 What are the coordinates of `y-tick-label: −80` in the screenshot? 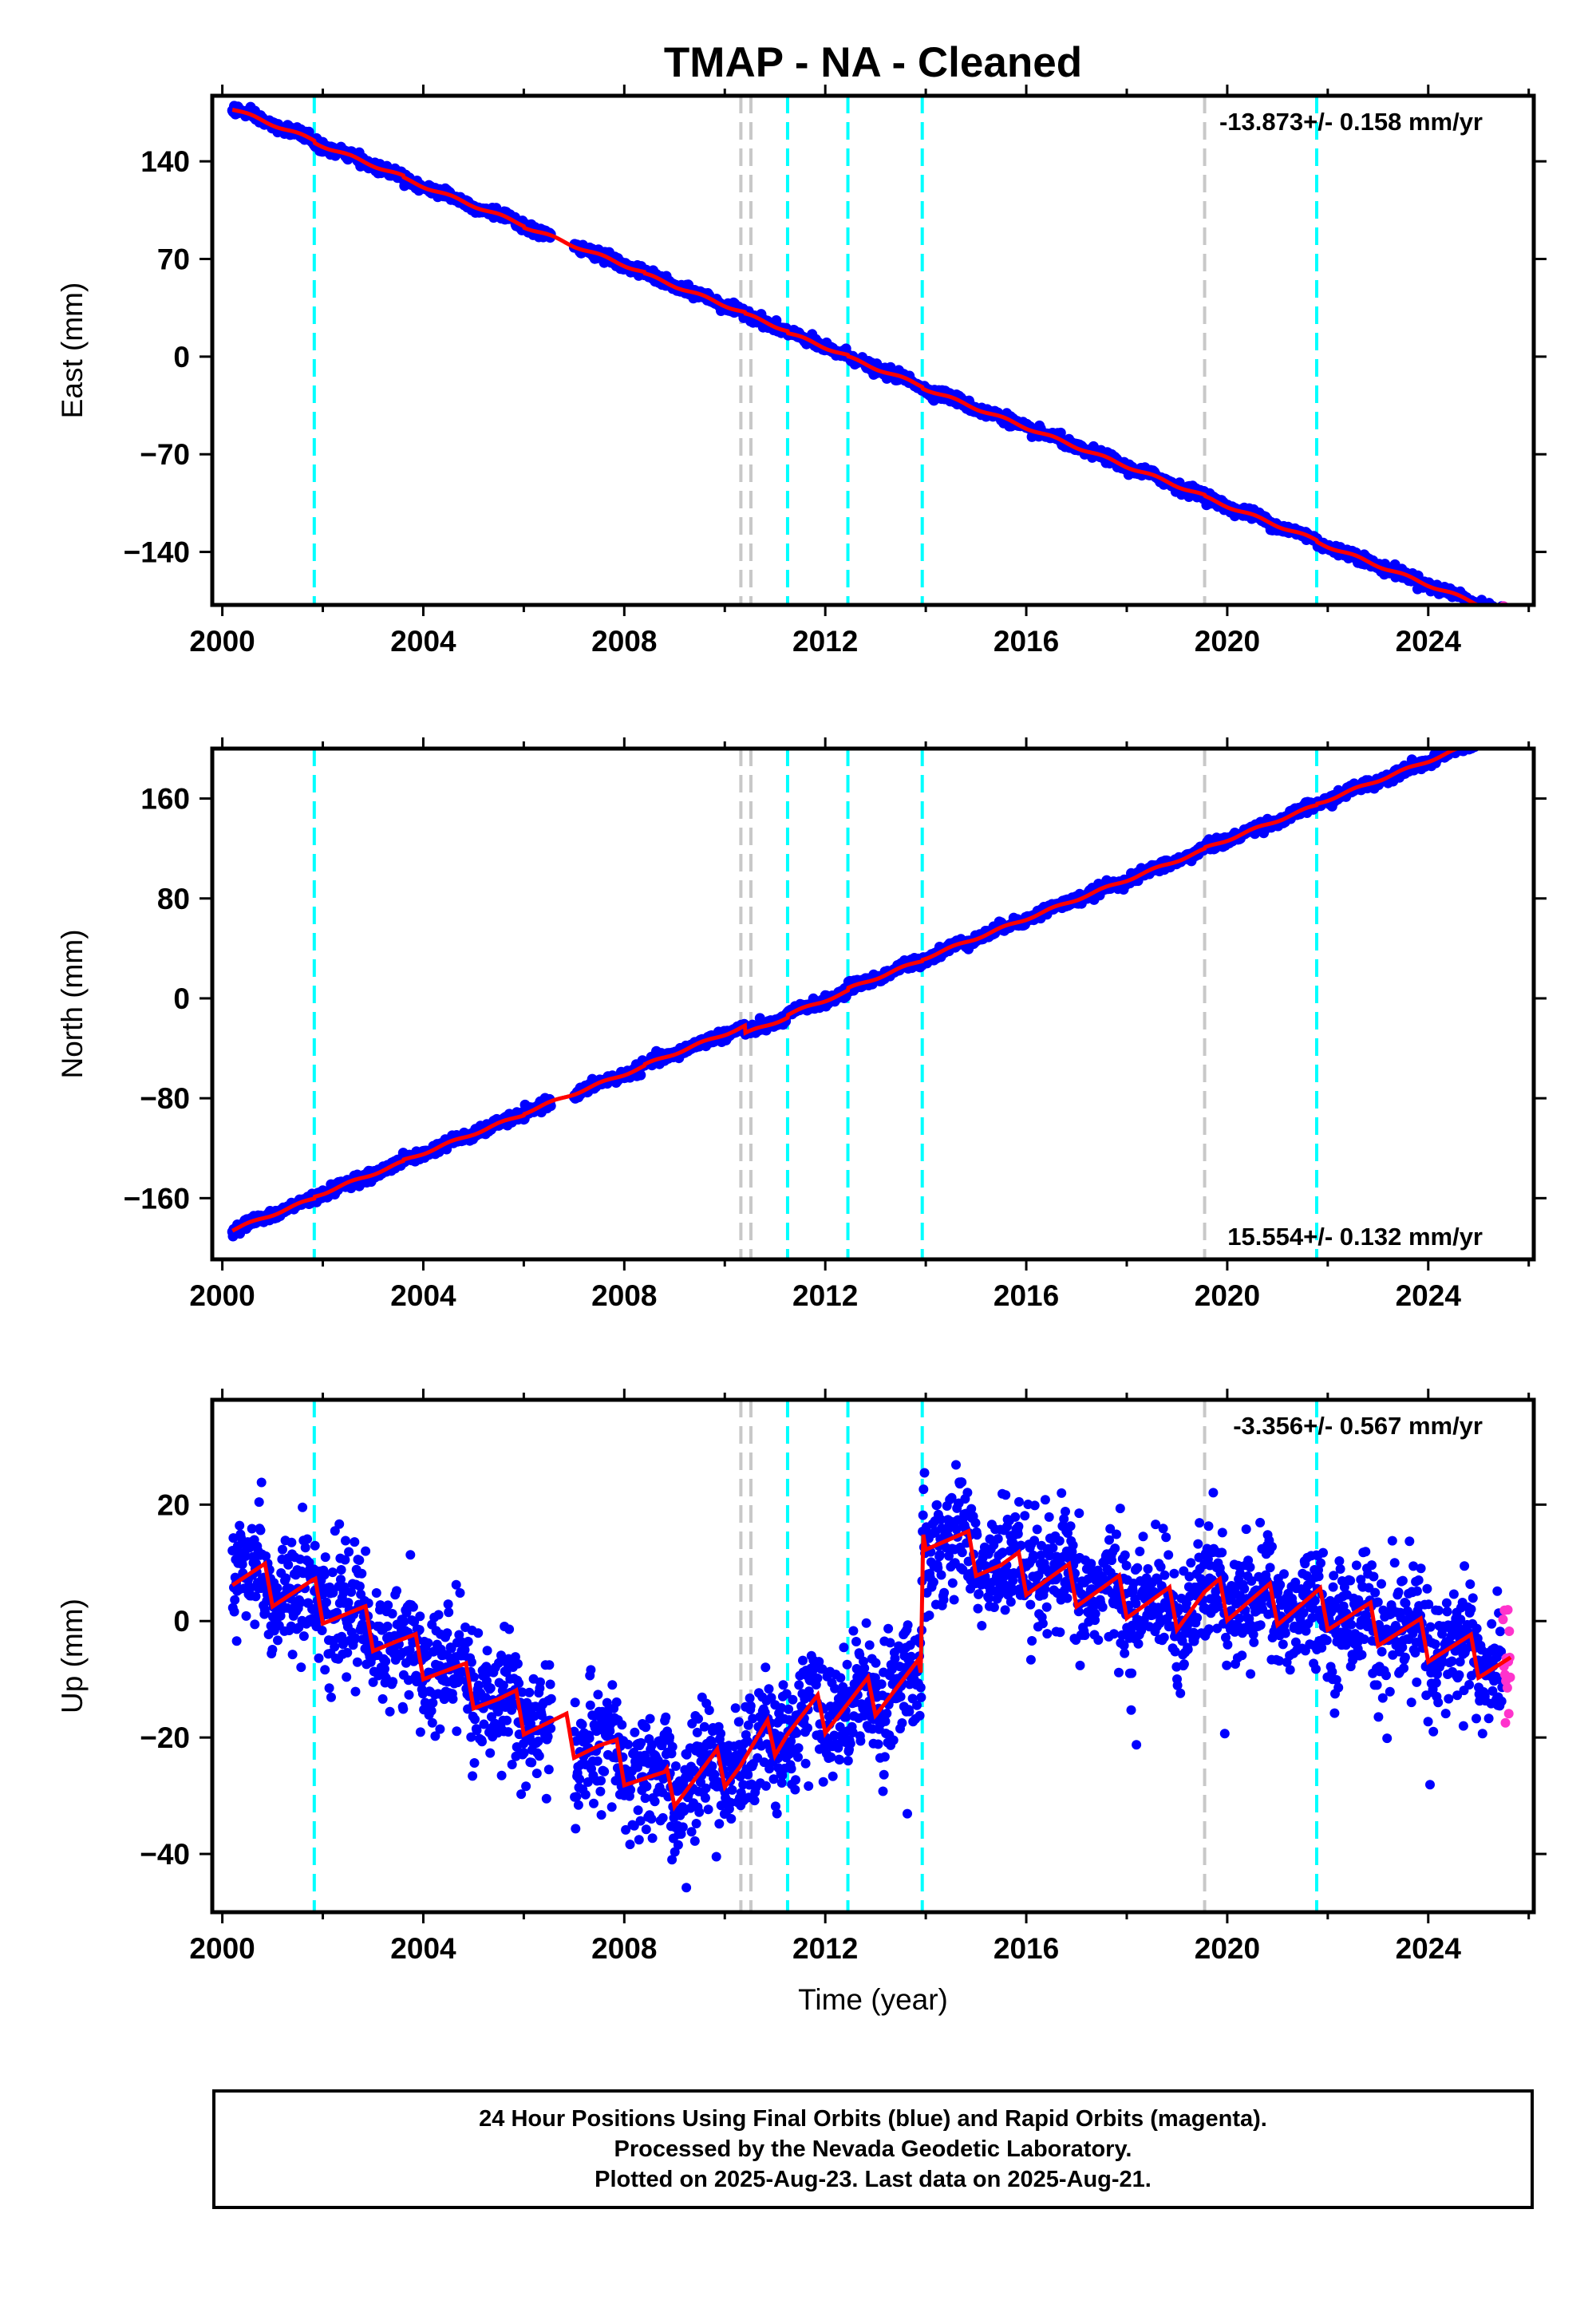 It's located at (165, 1098).